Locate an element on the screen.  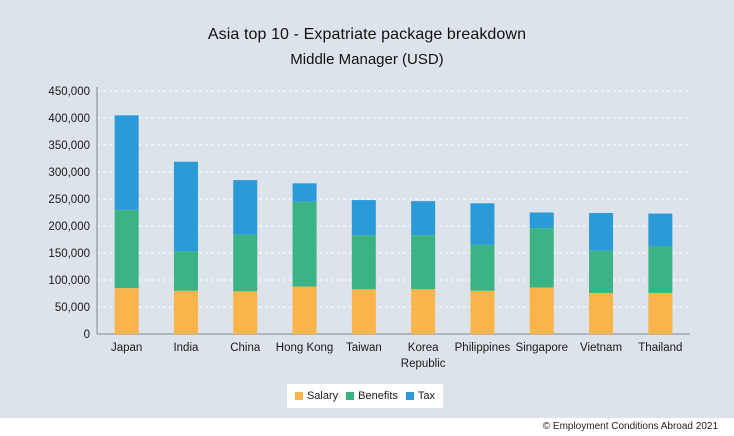
chart-subtitle: Middle Manager (USD) is located at coordinates (367, 59).